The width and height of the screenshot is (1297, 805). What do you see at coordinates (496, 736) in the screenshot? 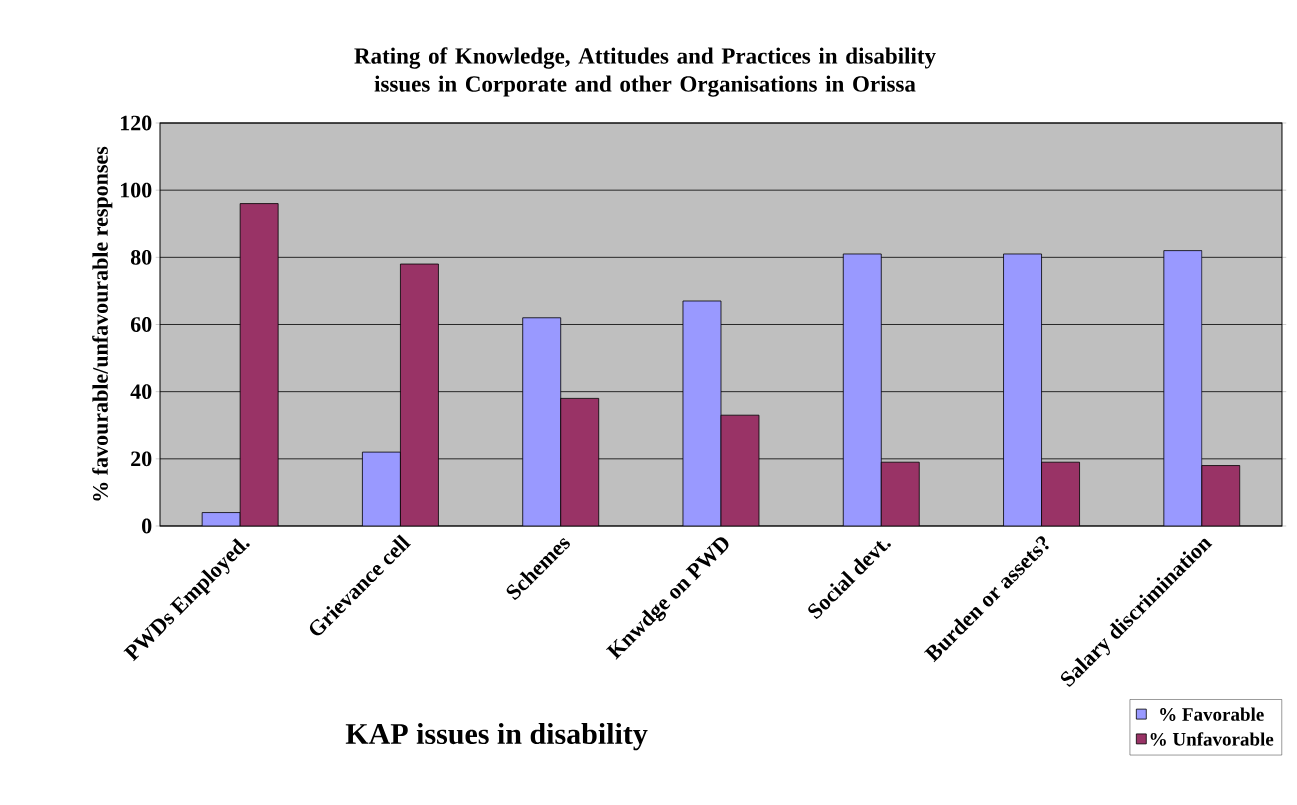
I see `x-axis-title: KAP issues in disability` at bounding box center [496, 736].